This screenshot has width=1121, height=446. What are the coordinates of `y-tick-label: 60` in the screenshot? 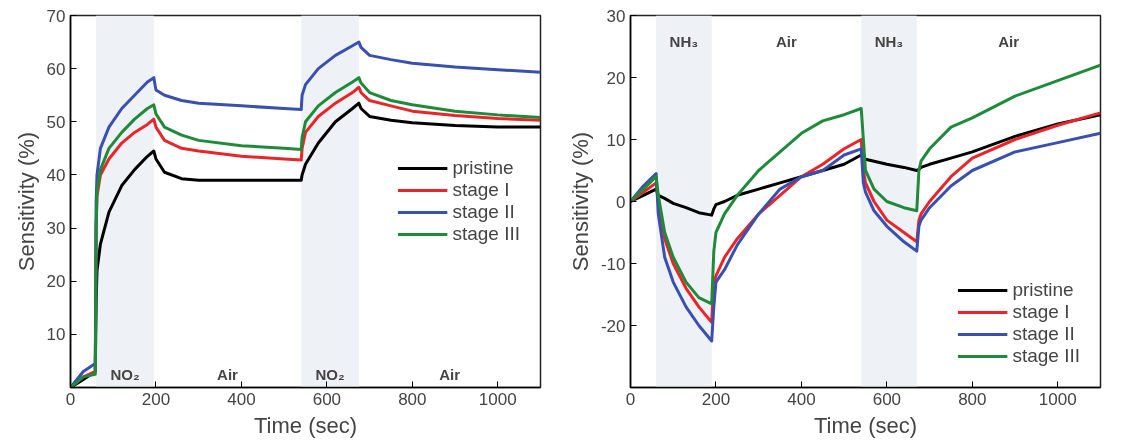 It's located at (56, 69).